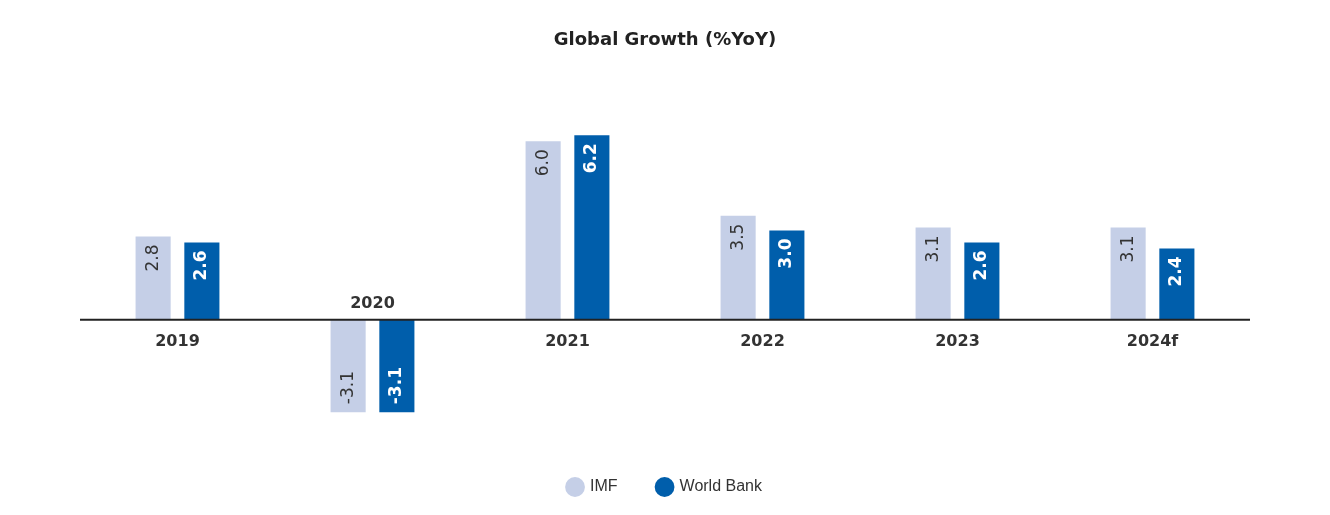  What do you see at coordinates (1175, 271) in the screenshot?
I see `data-label: 2.4` at bounding box center [1175, 271].